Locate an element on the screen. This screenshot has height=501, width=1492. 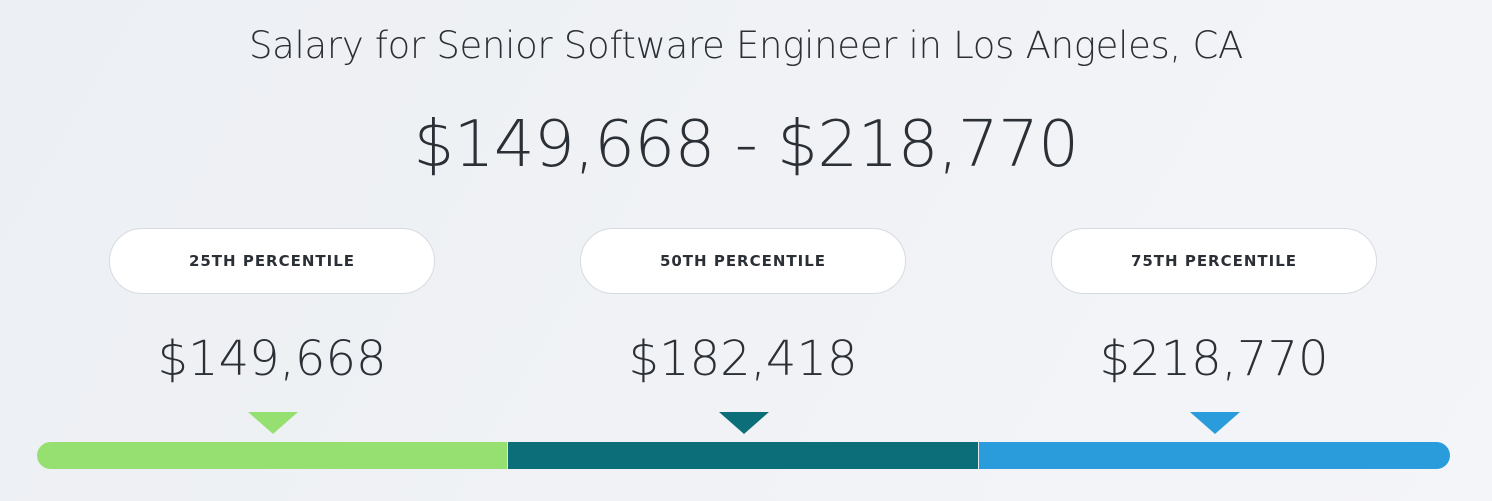
range-bar is located at coordinates (743, 455).